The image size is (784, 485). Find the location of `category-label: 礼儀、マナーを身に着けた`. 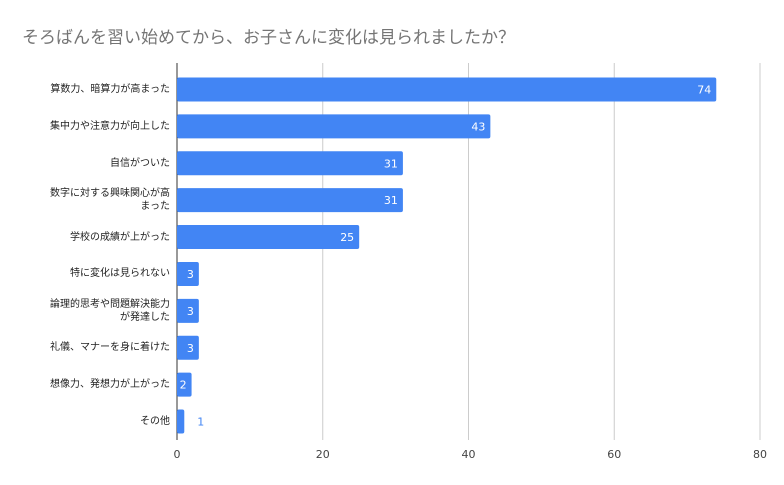

category-label: 礼儀、マナーを身に着けた is located at coordinates (90, 347).